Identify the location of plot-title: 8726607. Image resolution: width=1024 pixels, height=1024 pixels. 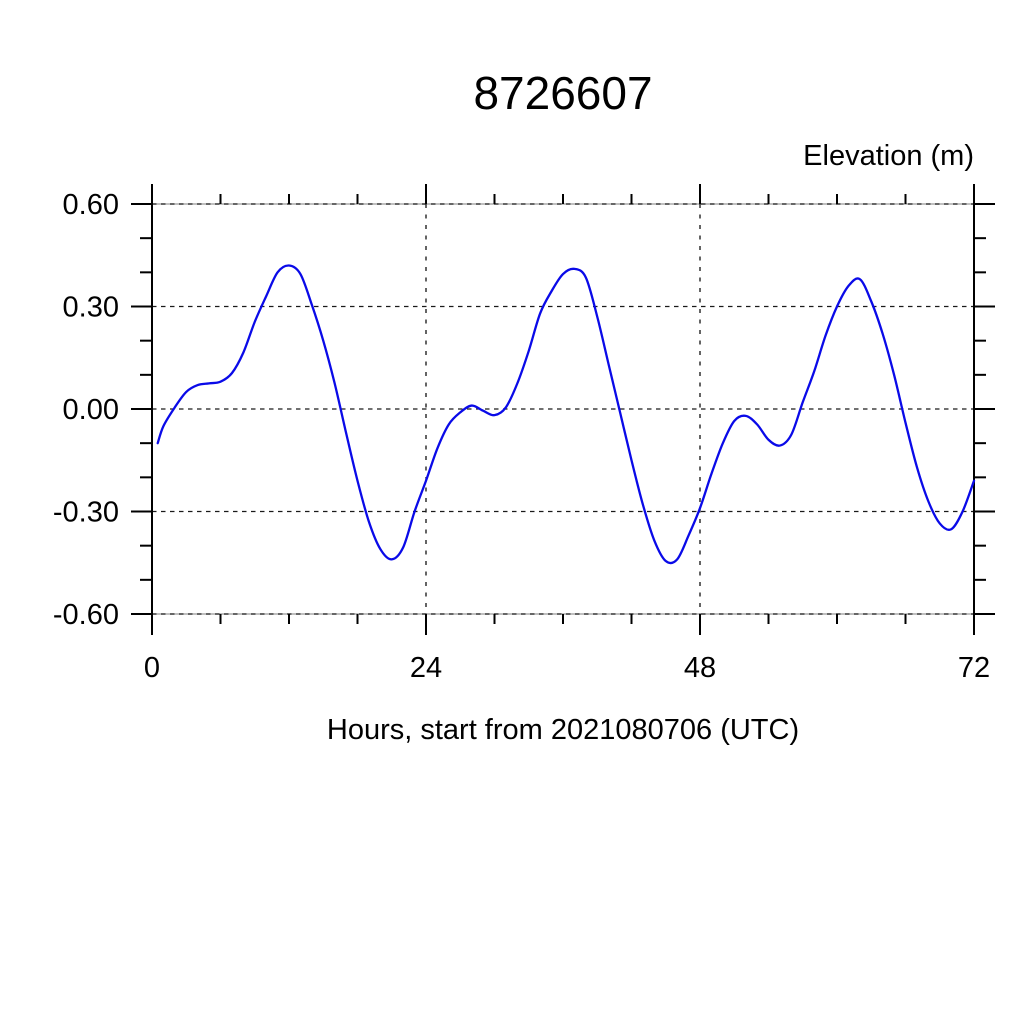
(562, 93).